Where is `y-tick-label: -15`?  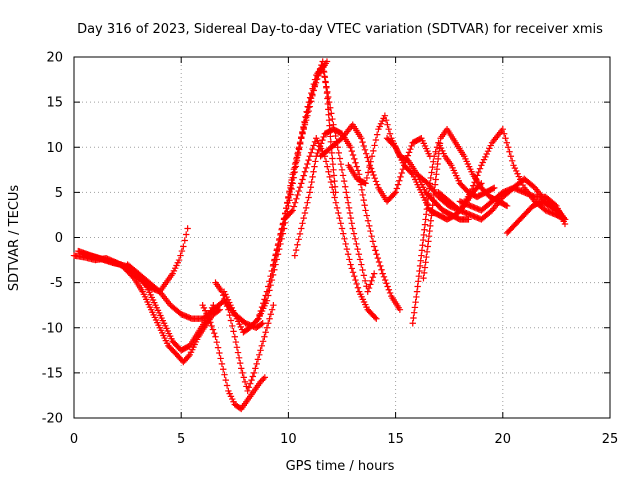
y-tick-label: -15 is located at coordinates (52, 373).